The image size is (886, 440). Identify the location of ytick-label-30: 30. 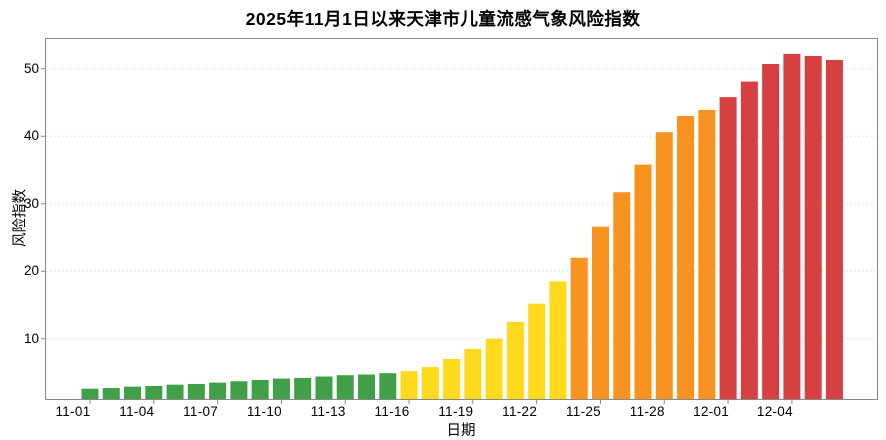
(31, 203).